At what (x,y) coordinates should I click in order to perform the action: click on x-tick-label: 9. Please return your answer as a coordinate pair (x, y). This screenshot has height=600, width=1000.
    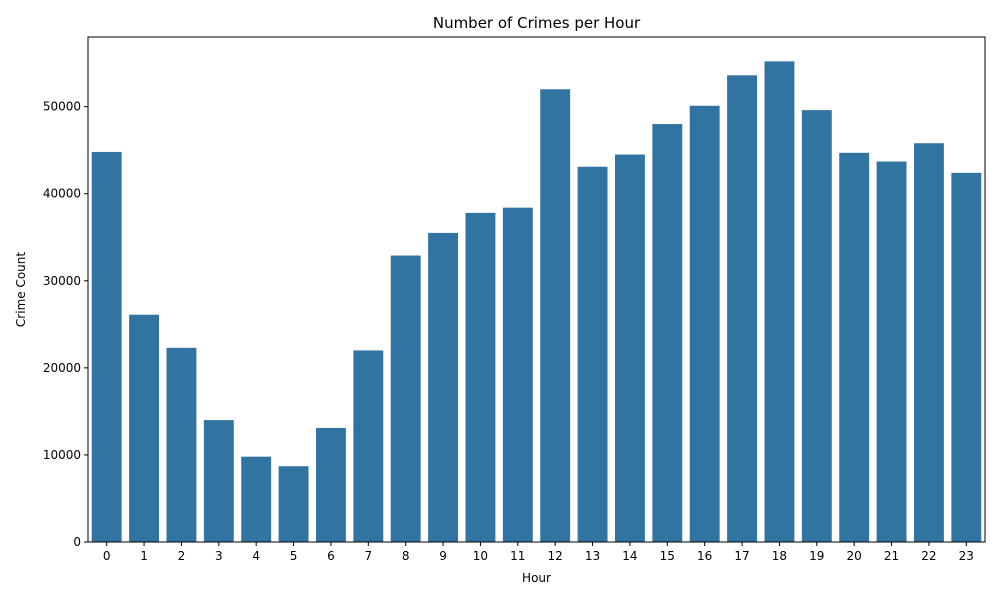
    Looking at the image, I should click on (443, 556).